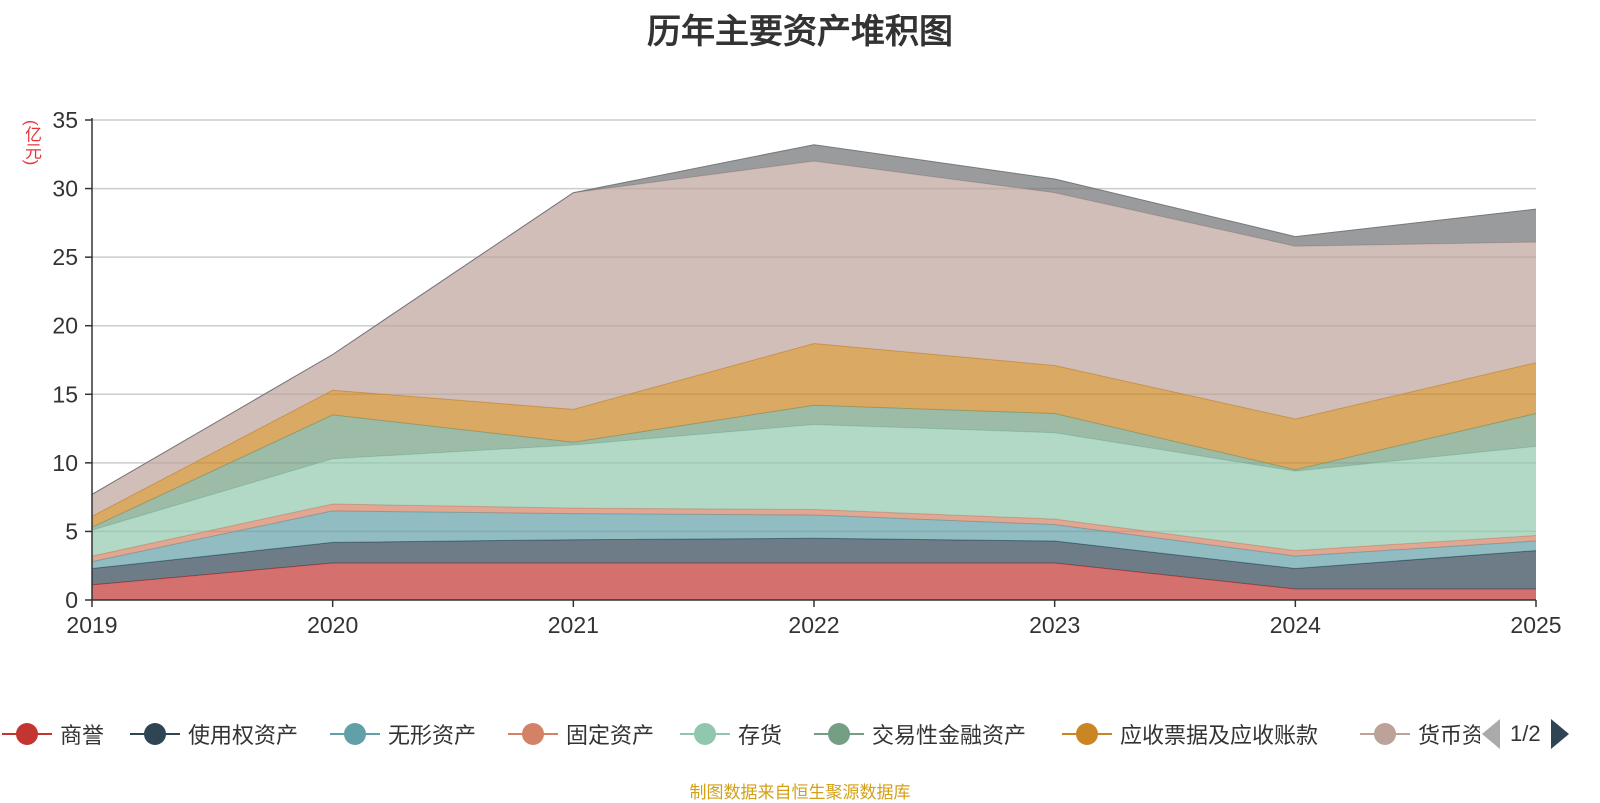 The width and height of the screenshot is (1600, 803). What do you see at coordinates (65, 394) in the screenshot?
I see `y-tick-label: 15` at bounding box center [65, 394].